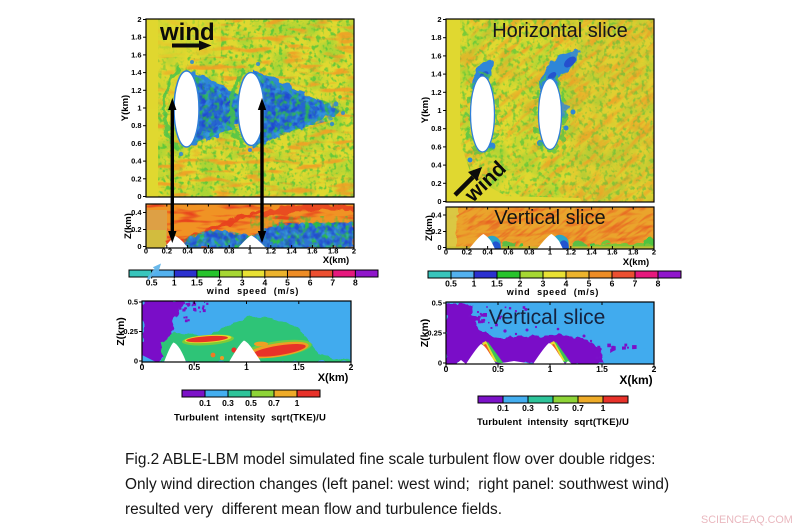 The width and height of the screenshot is (800, 530). What do you see at coordinates (612, 284) in the screenshot?
I see `svg-text: 6` at bounding box center [612, 284].